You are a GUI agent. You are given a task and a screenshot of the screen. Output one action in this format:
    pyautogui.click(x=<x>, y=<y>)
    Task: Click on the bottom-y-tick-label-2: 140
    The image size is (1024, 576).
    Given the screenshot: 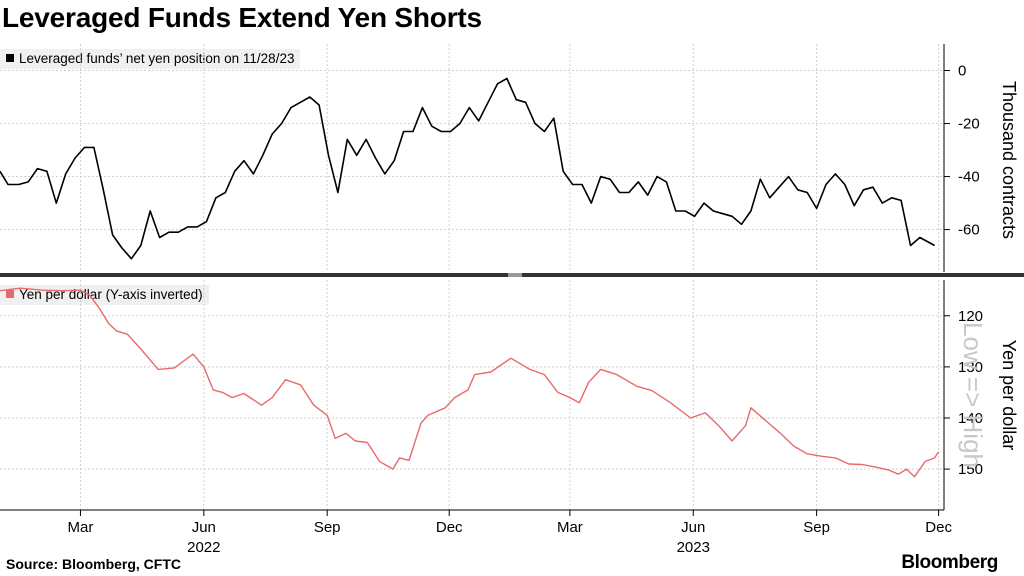 What is the action you would take?
    pyautogui.click(x=970, y=418)
    